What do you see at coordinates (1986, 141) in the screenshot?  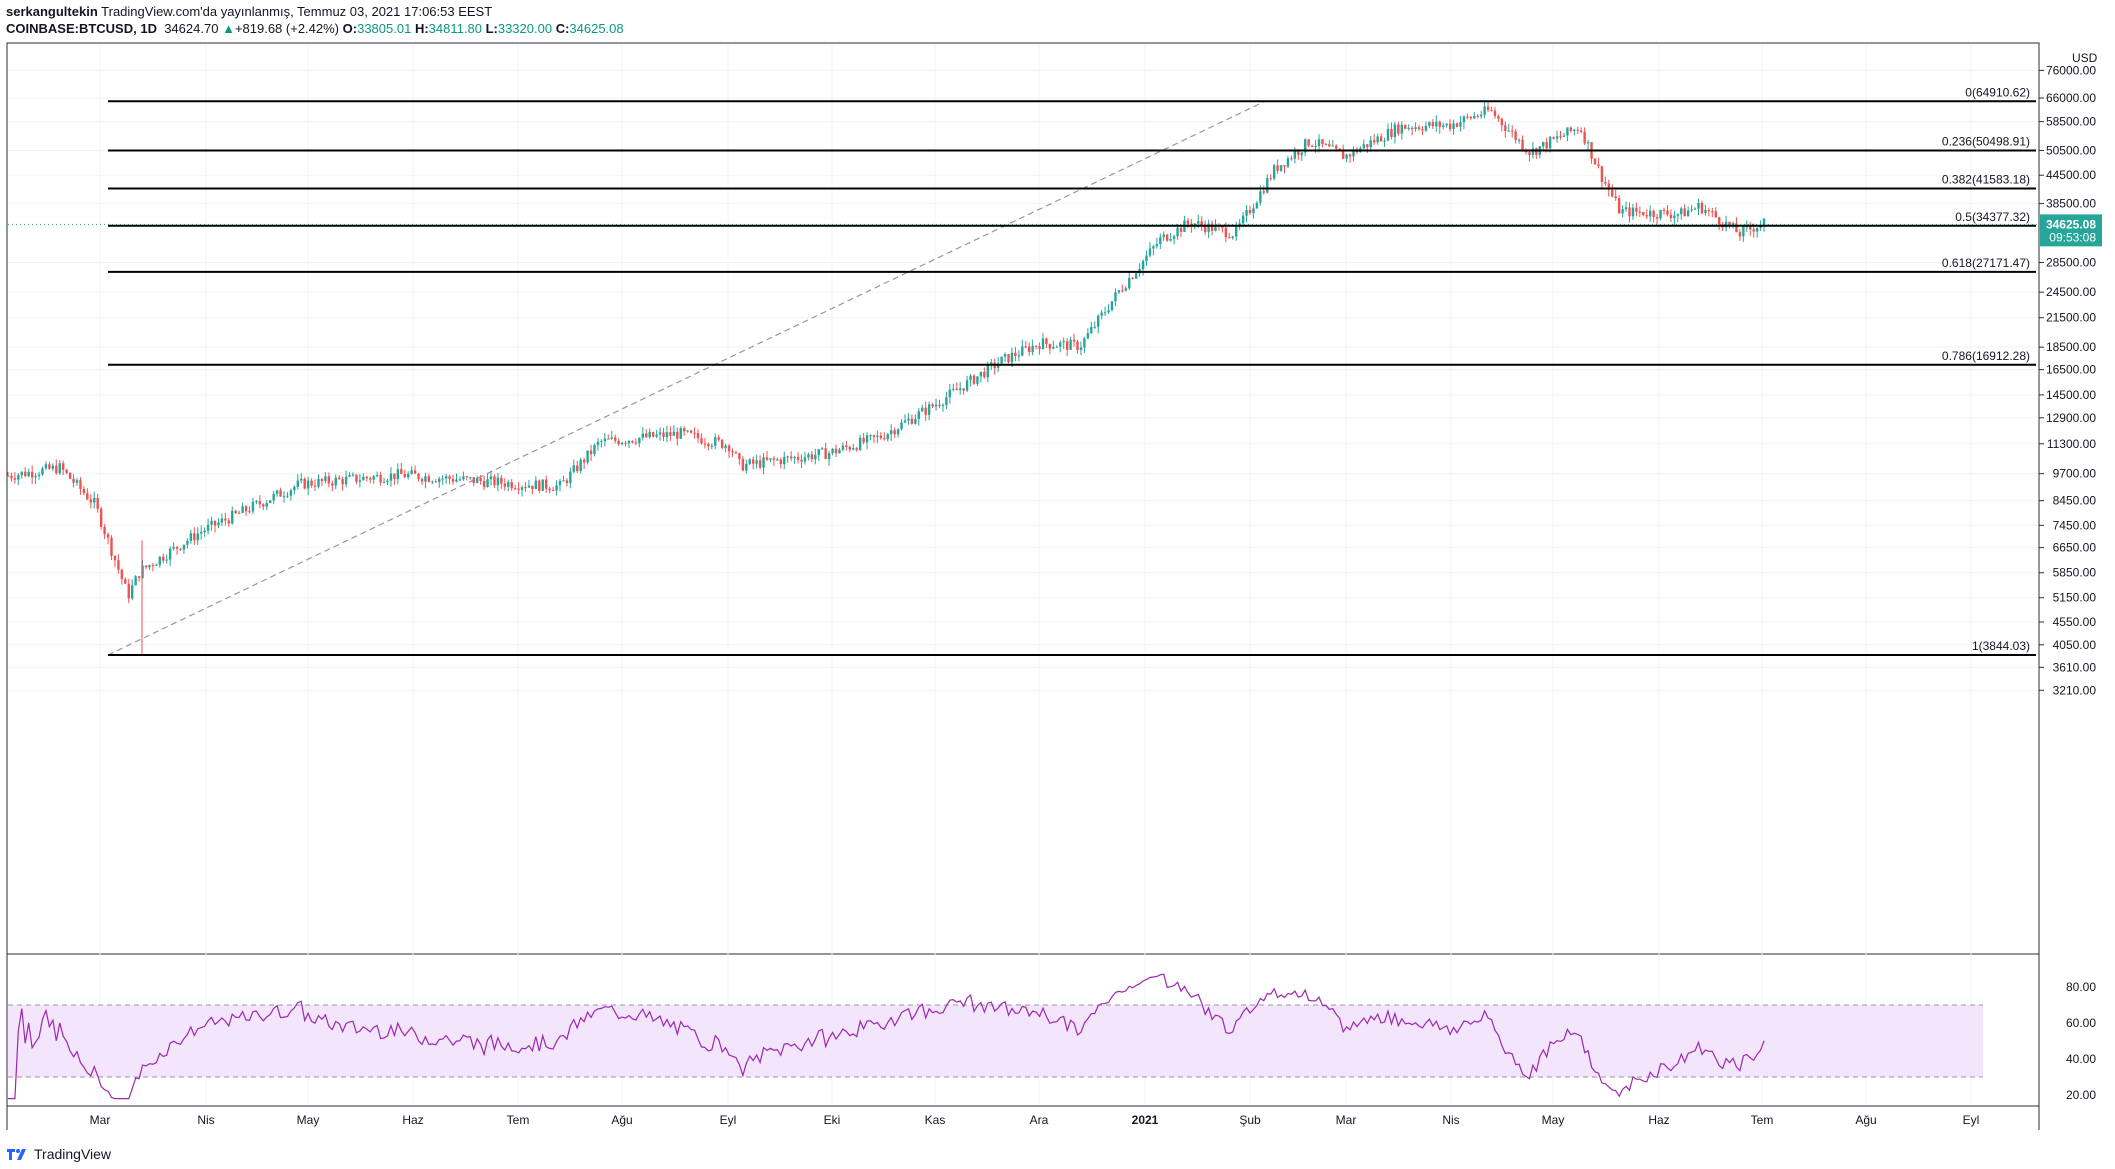 I see `fib-level-label: 0.236(50498.91)` at bounding box center [1986, 141].